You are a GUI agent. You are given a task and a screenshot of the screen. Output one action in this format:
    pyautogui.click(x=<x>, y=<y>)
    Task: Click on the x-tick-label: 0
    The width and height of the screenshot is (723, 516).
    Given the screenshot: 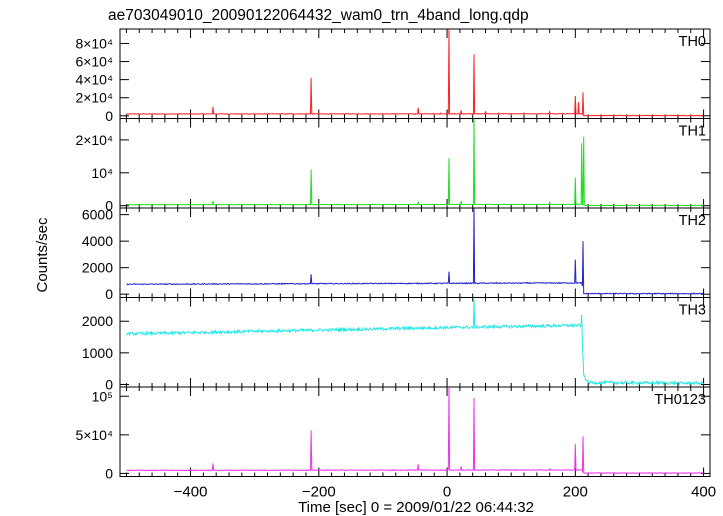 What is the action you would take?
    pyautogui.click(x=447, y=492)
    